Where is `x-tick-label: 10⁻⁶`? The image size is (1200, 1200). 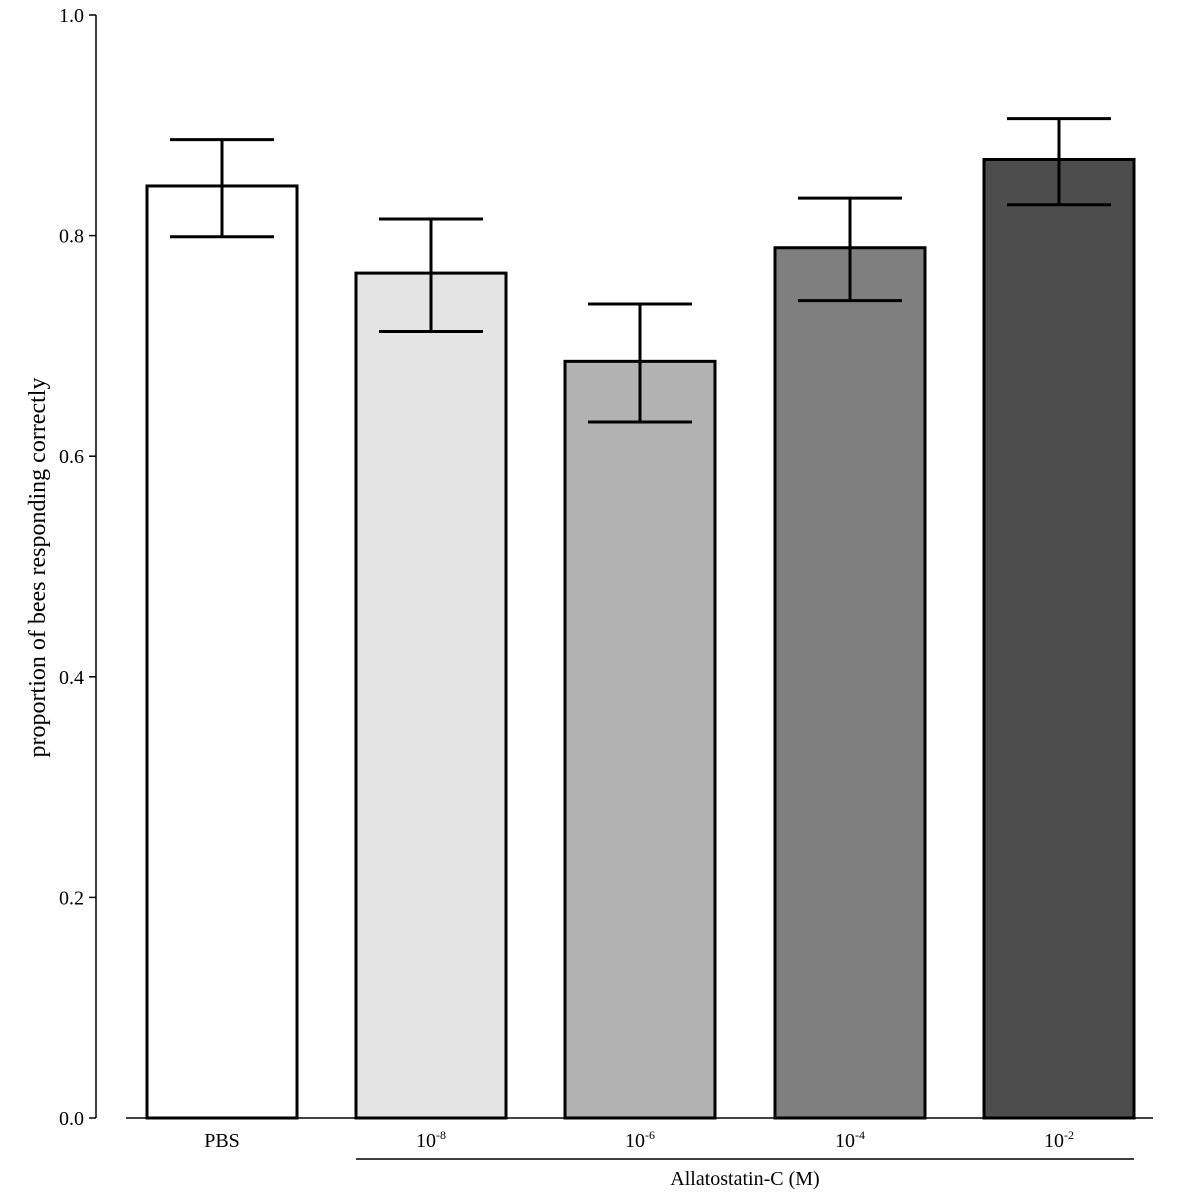
x-tick-label: 10⁻⁶ is located at coordinates (640, 1140).